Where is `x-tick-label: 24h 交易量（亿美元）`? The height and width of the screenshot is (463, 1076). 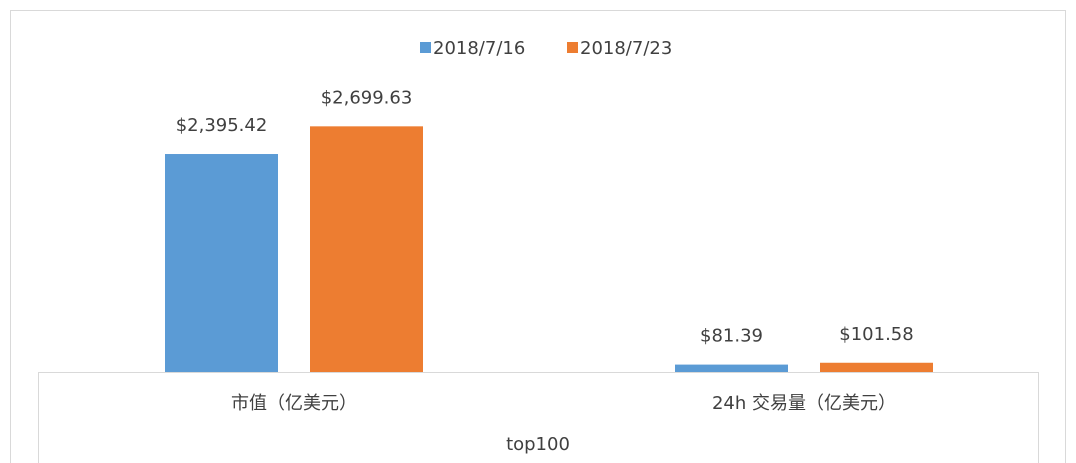
x-tick-label: 24h 交易量（亿美元） is located at coordinates (804, 403).